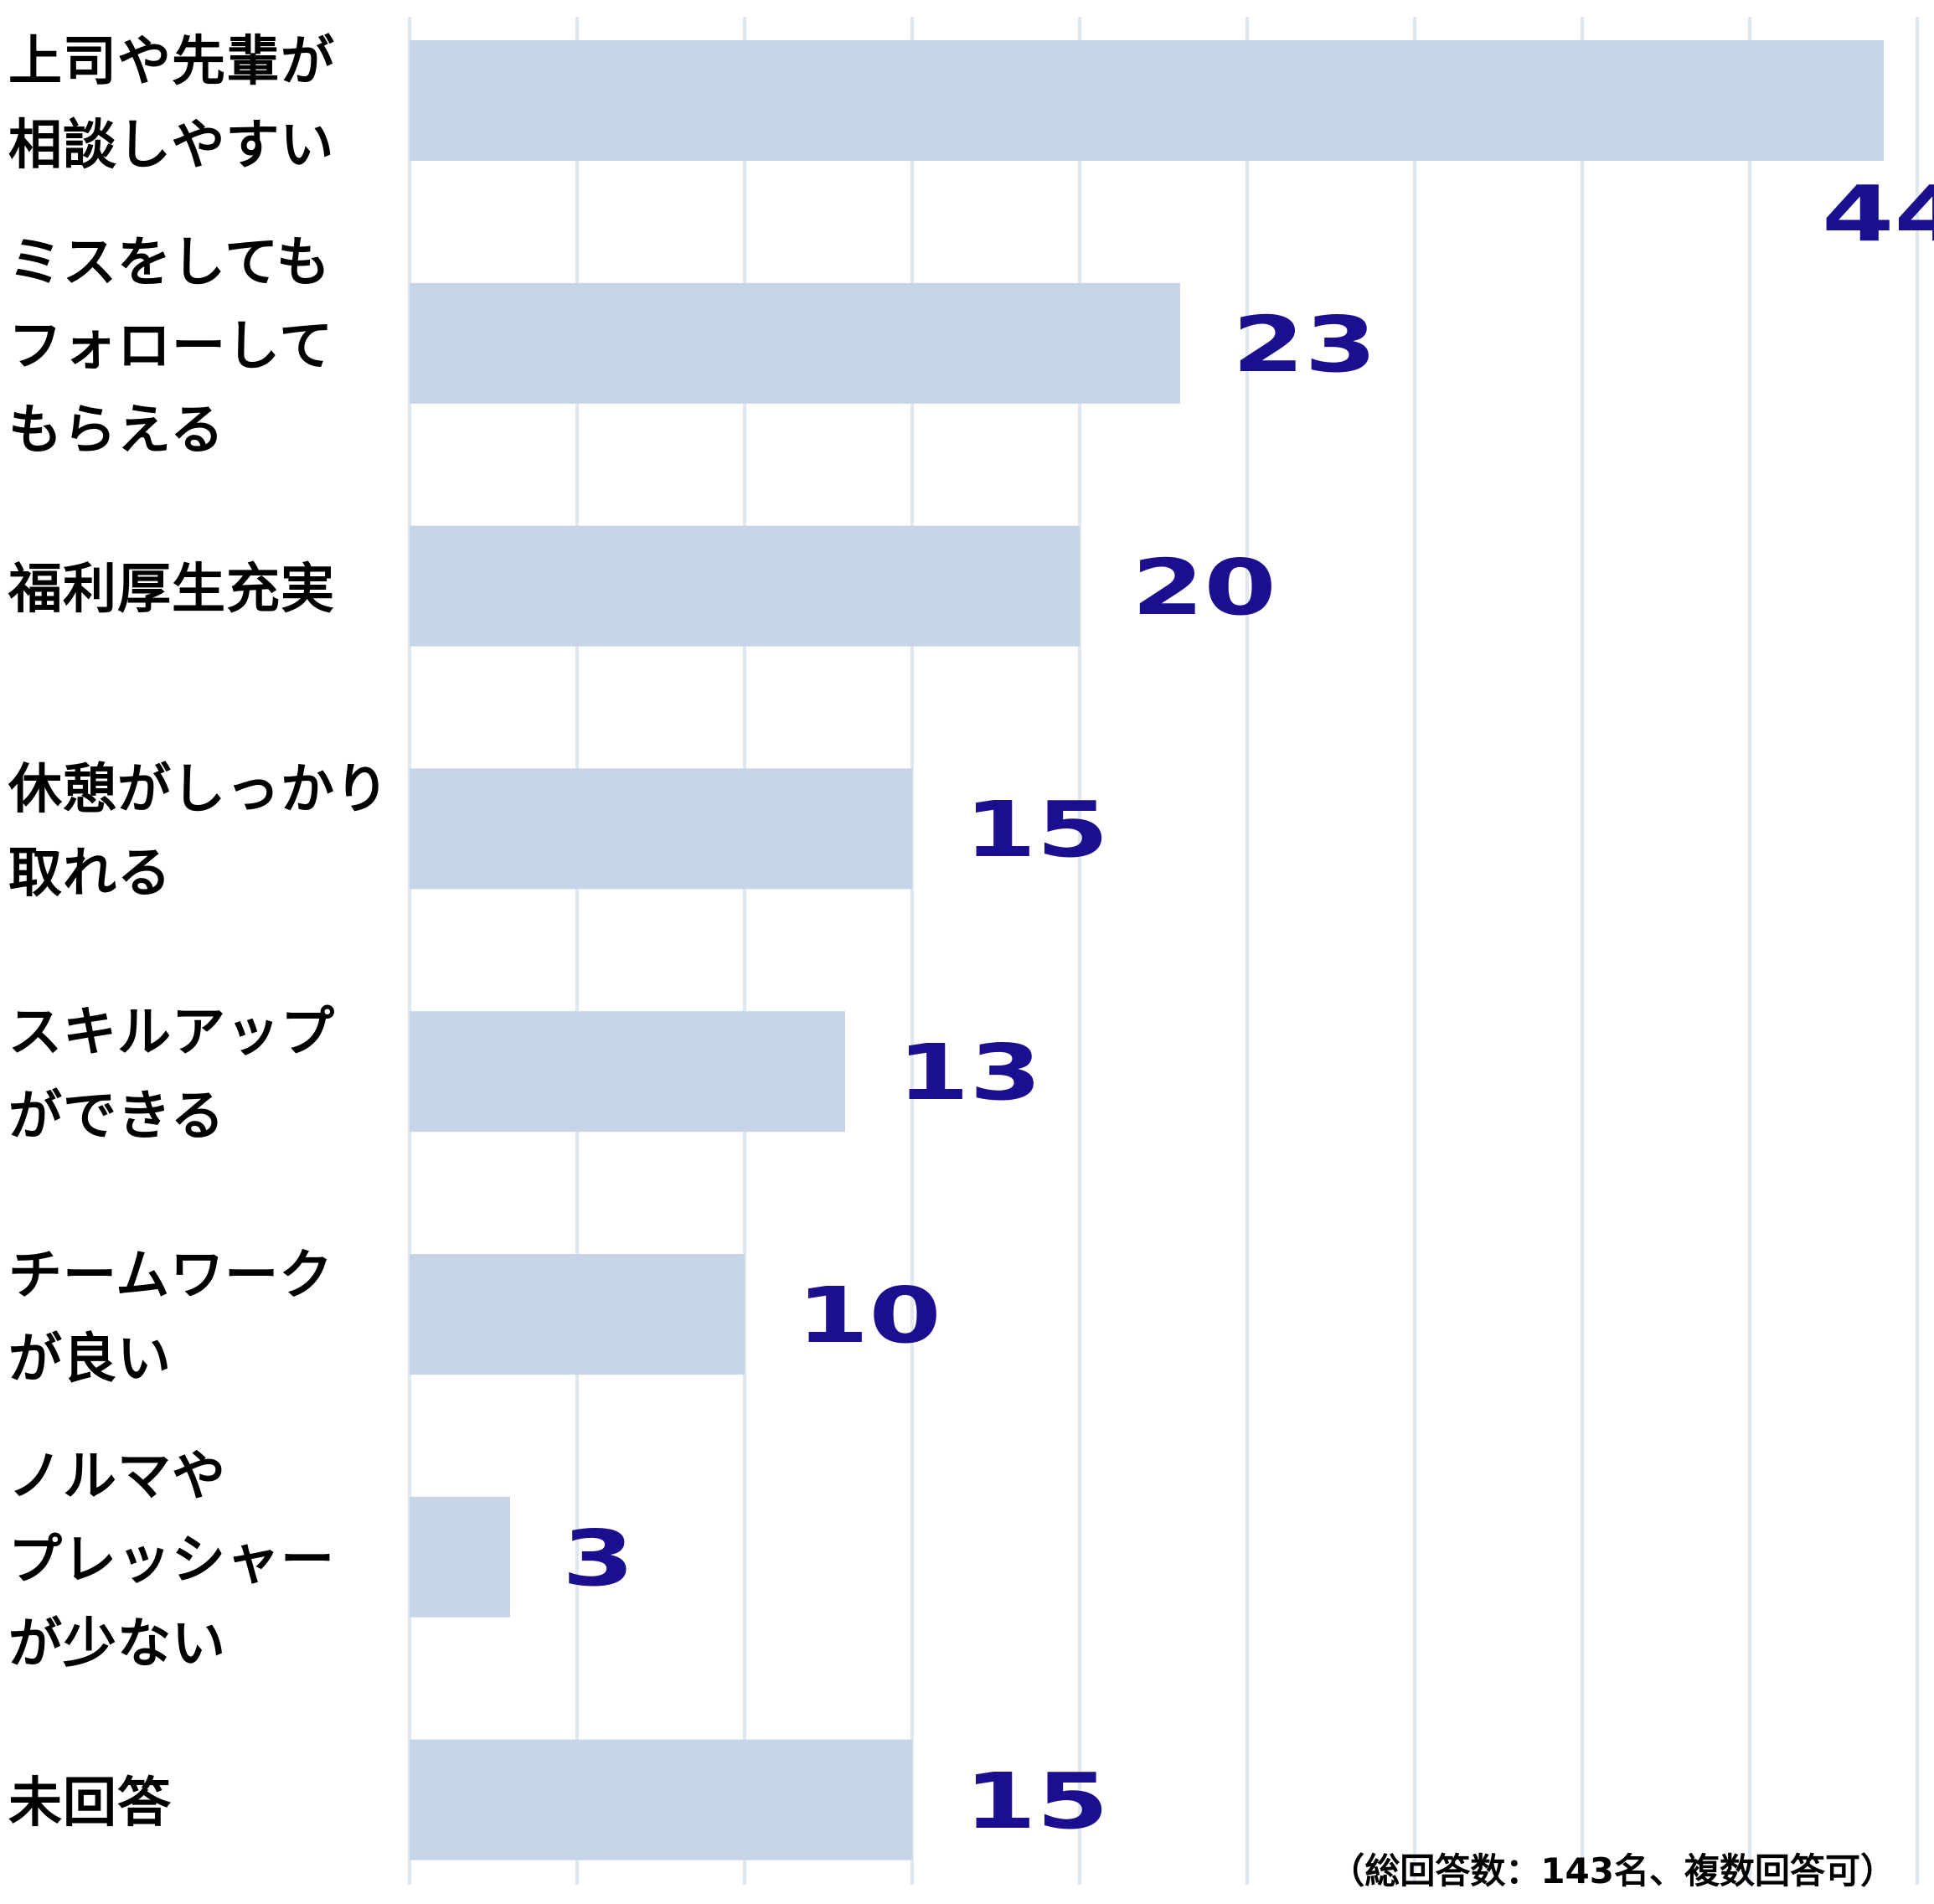  What do you see at coordinates (172, 589) in the screenshot?
I see `category-label: 福利厚生充実` at bounding box center [172, 589].